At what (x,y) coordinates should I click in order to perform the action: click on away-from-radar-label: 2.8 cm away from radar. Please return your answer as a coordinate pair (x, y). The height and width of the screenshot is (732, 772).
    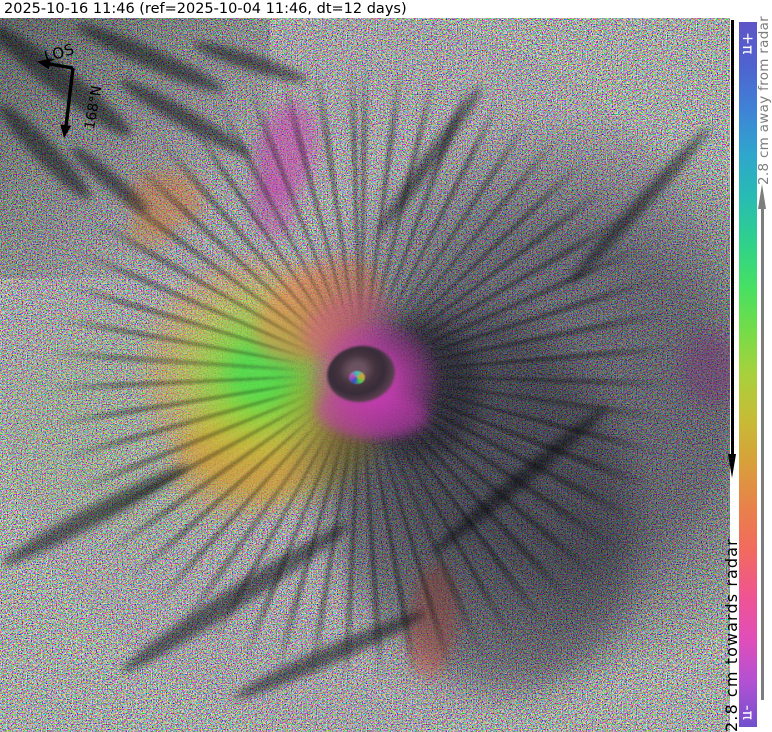
    Looking at the image, I should click on (764, 100).